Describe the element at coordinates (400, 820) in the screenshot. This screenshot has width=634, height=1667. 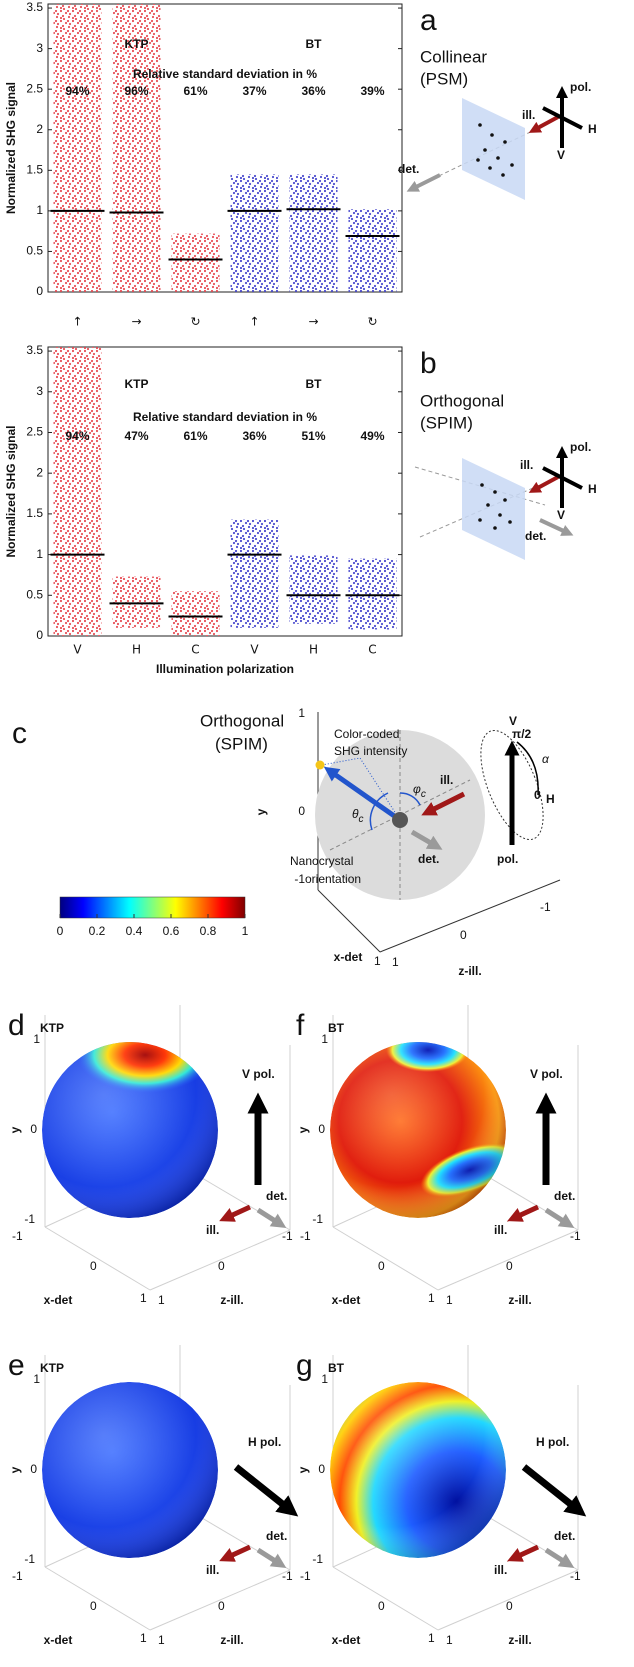
I see `nanocrystal` at that location.